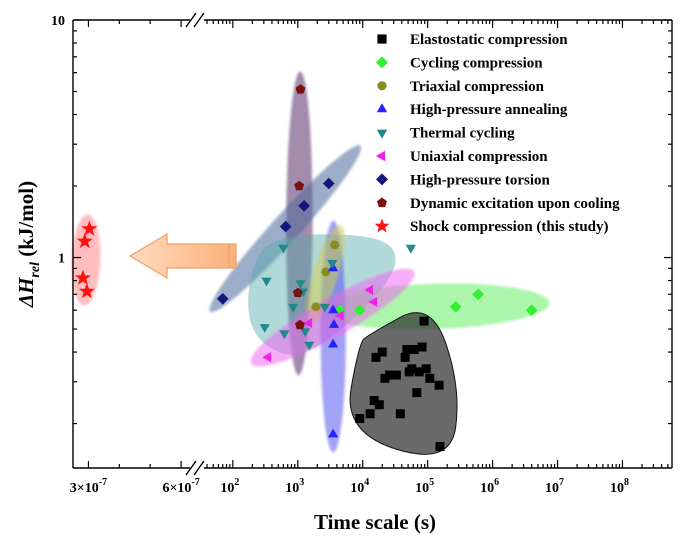 Image resolution: width=682 pixels, height=538 pixels. Describe the element at coordinates (380, 156) in the screenshot. I see `legend-marker-uniaxial-compression` at that location.